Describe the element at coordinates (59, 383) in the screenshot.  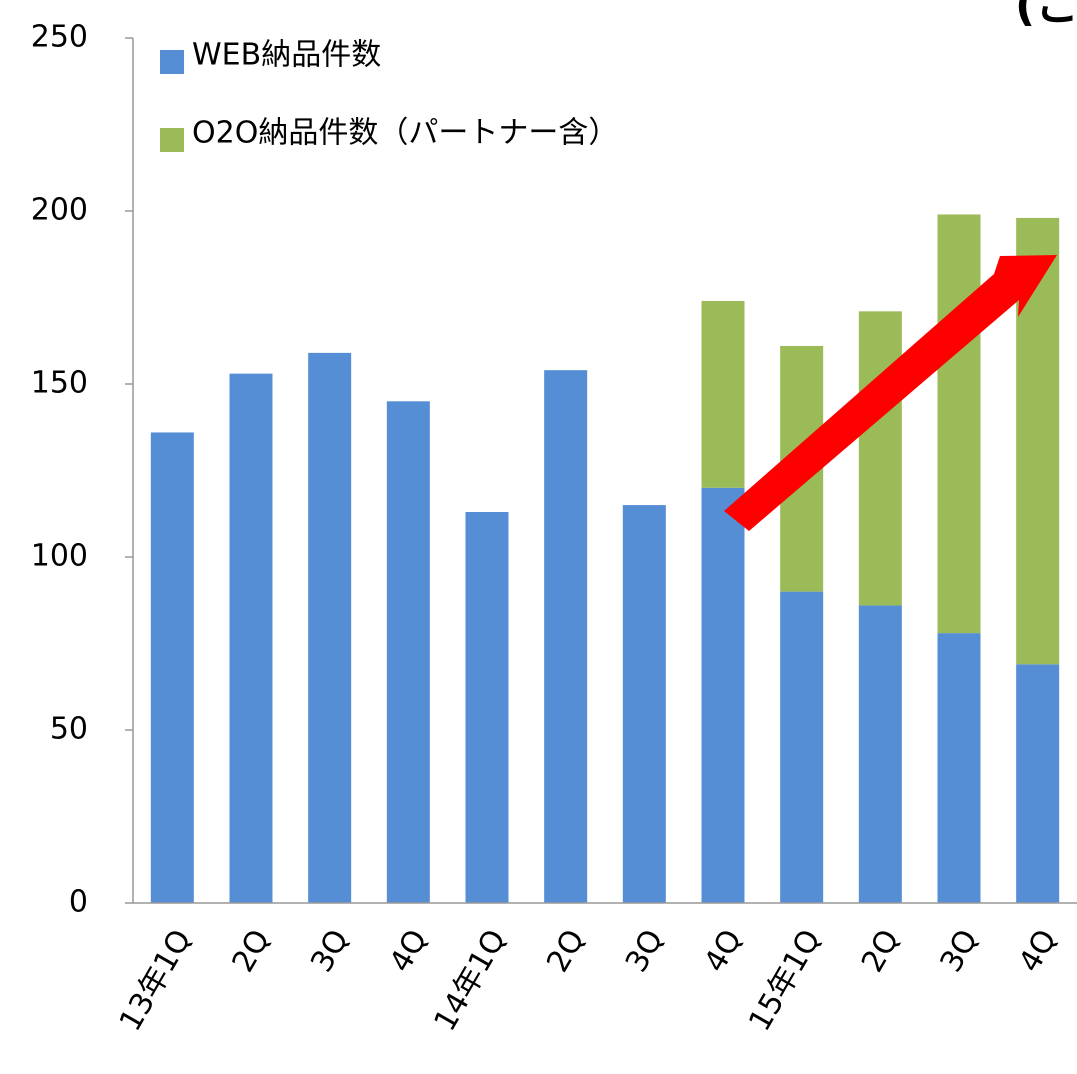
I see `y-tick-label: 150` at that location.